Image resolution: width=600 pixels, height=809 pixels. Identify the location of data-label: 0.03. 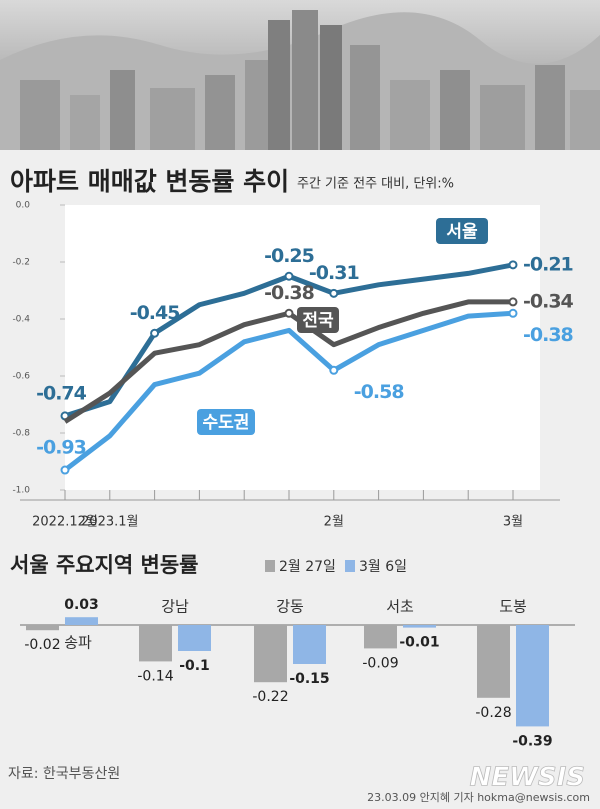
(81, 605).